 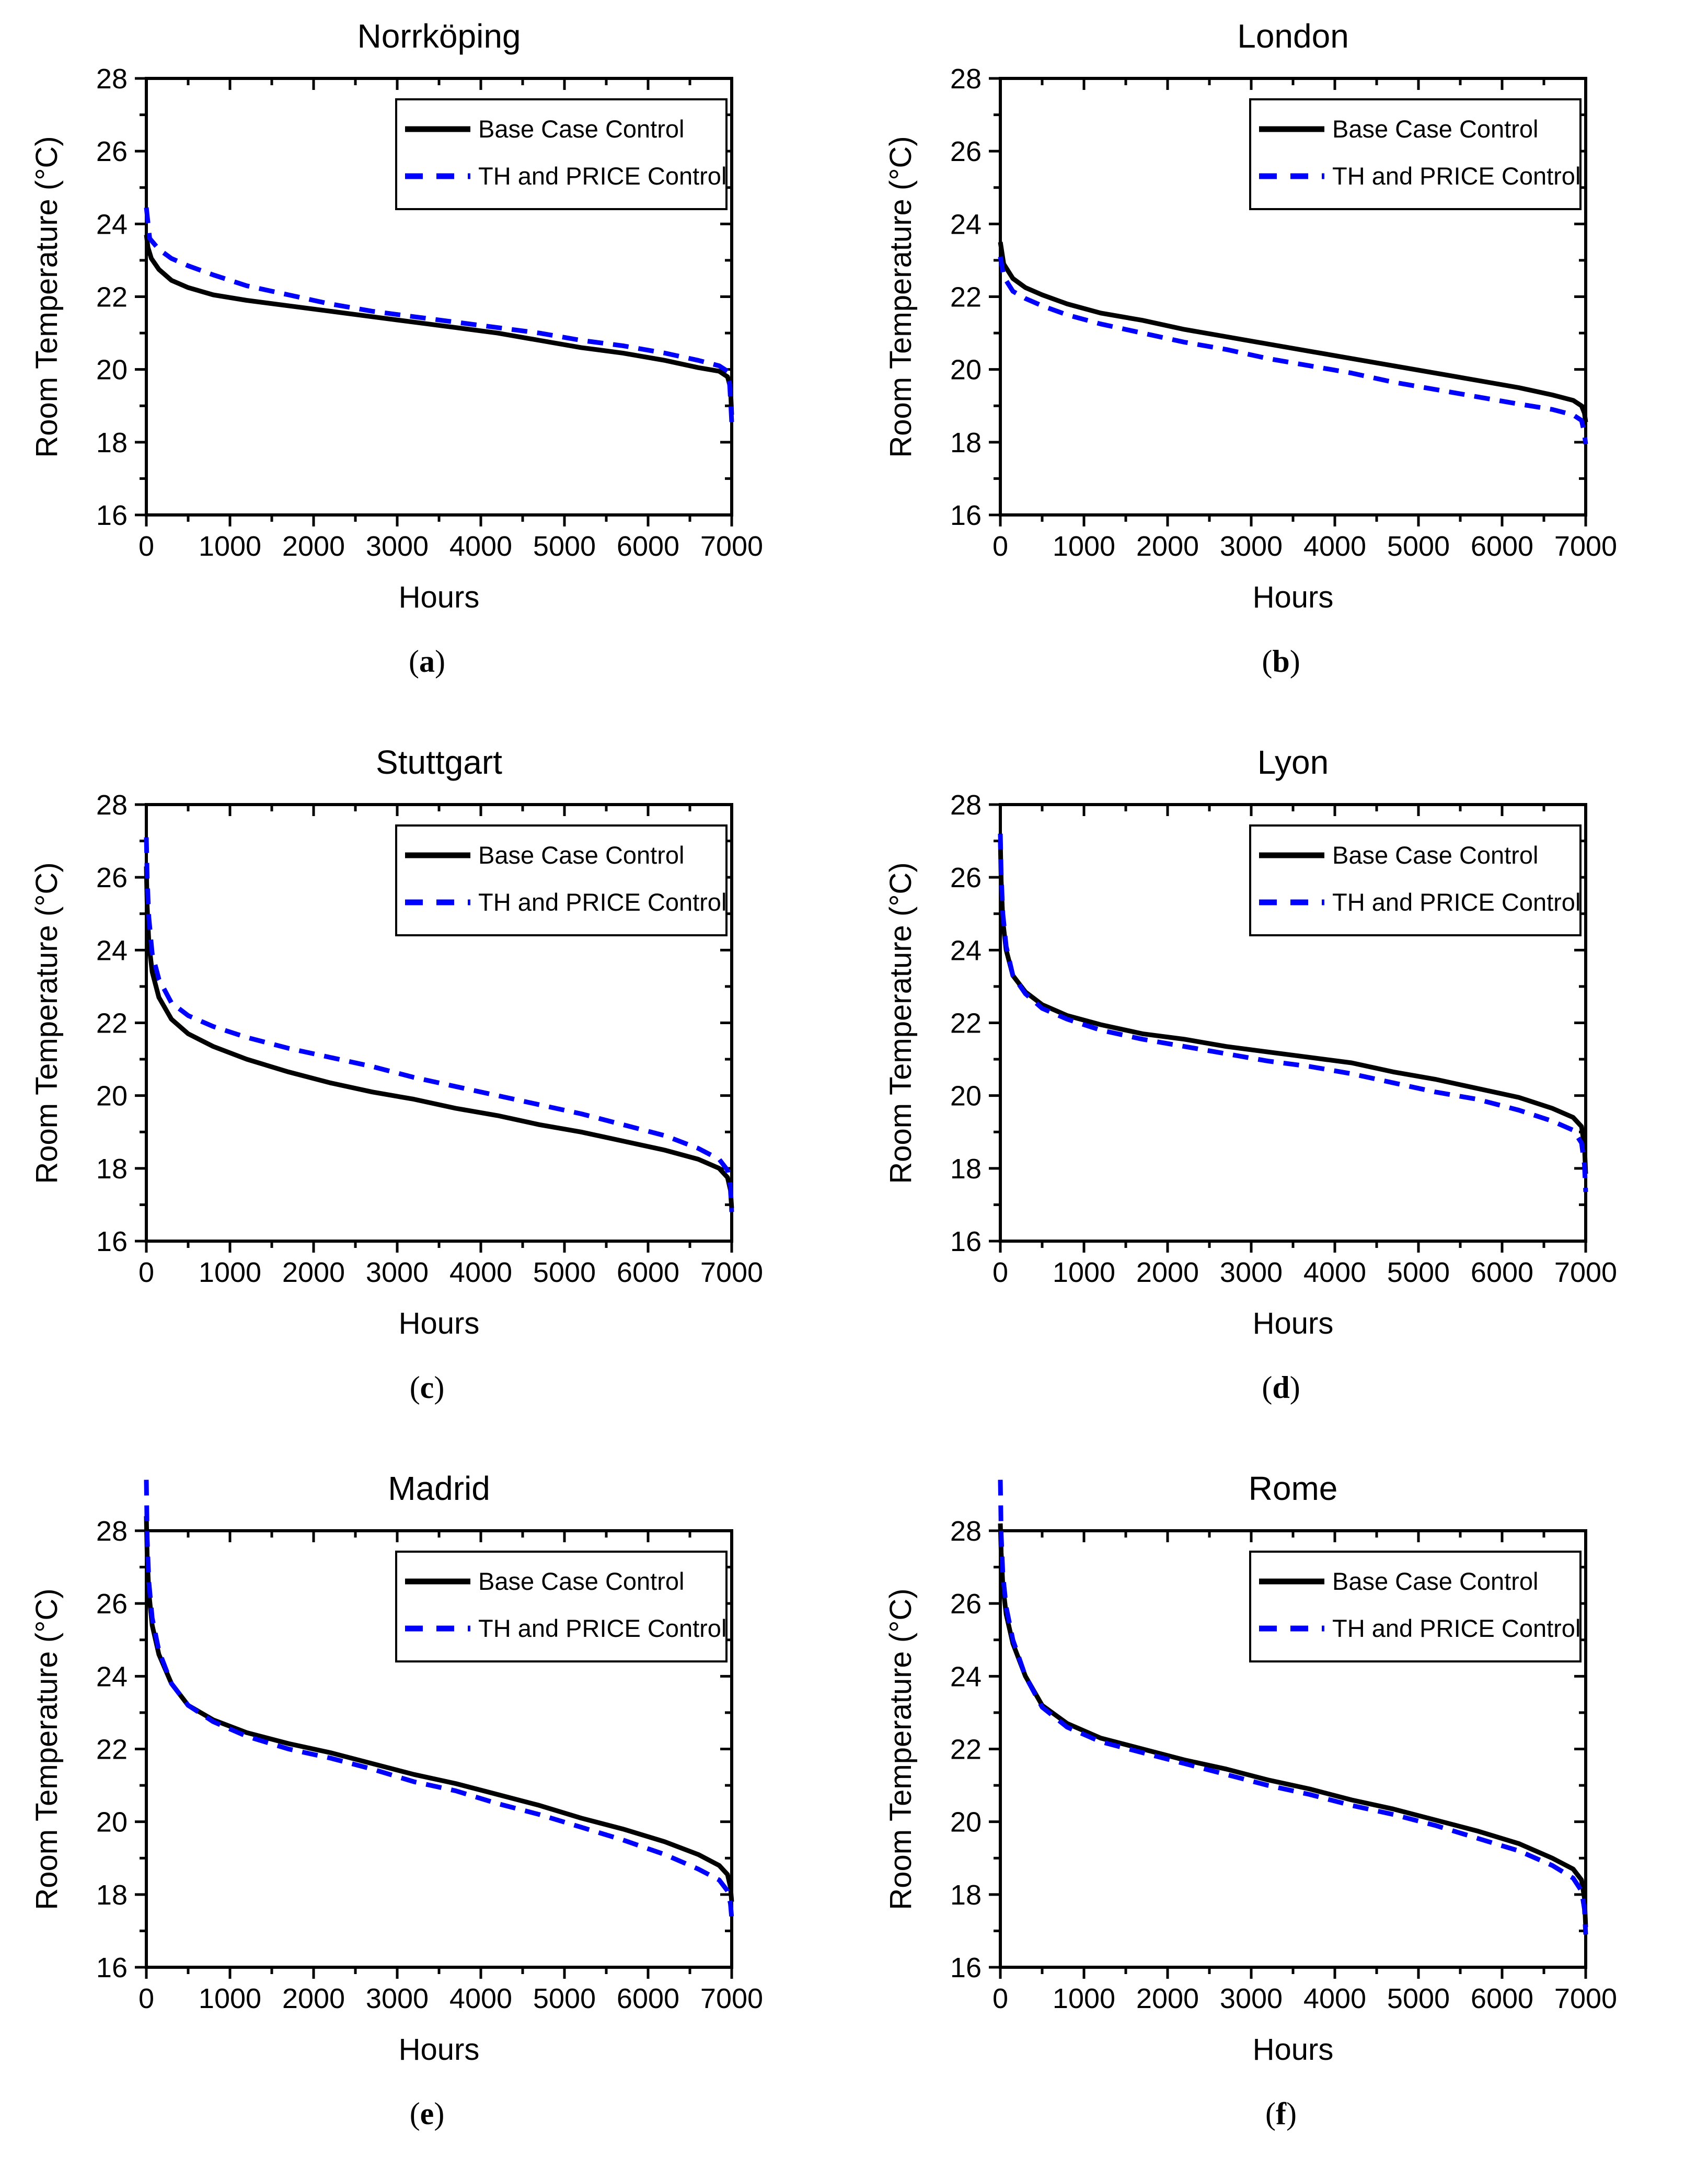 I want to click on axis-ticks, so click(x=434, y=1754).